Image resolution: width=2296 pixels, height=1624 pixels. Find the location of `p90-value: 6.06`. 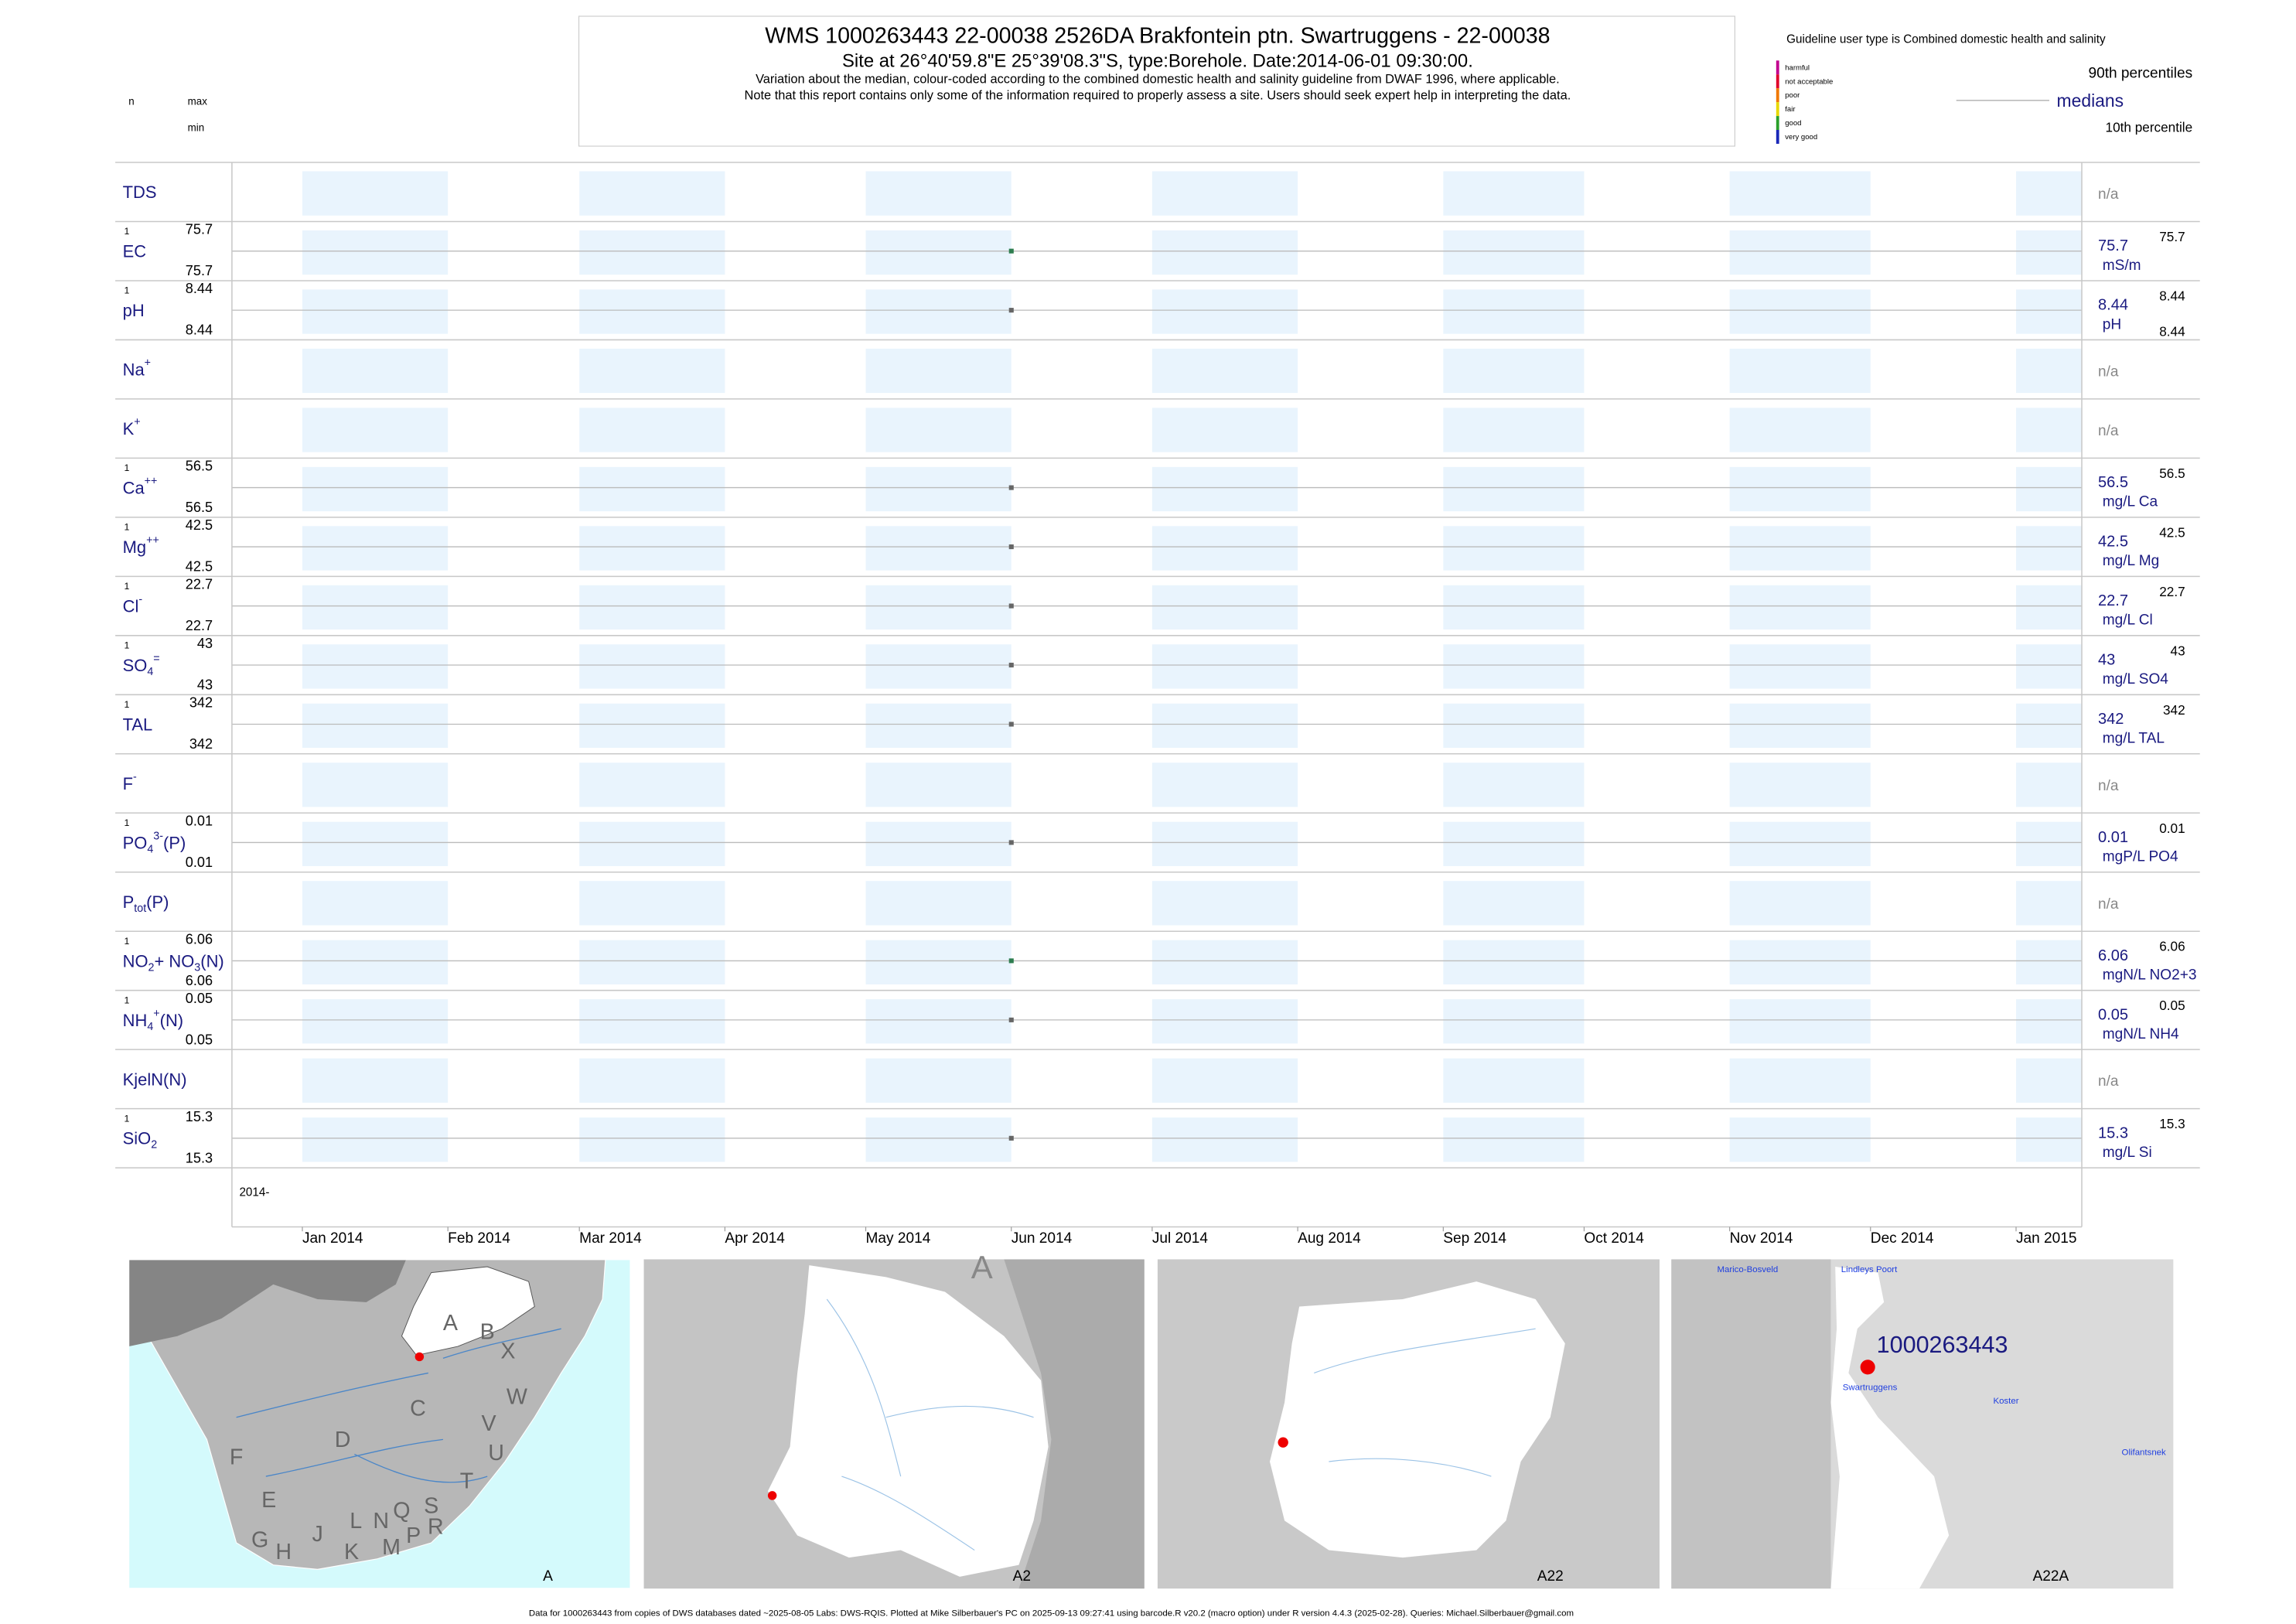

p90-value: 6.06 is located at coordinates (2172, 946).